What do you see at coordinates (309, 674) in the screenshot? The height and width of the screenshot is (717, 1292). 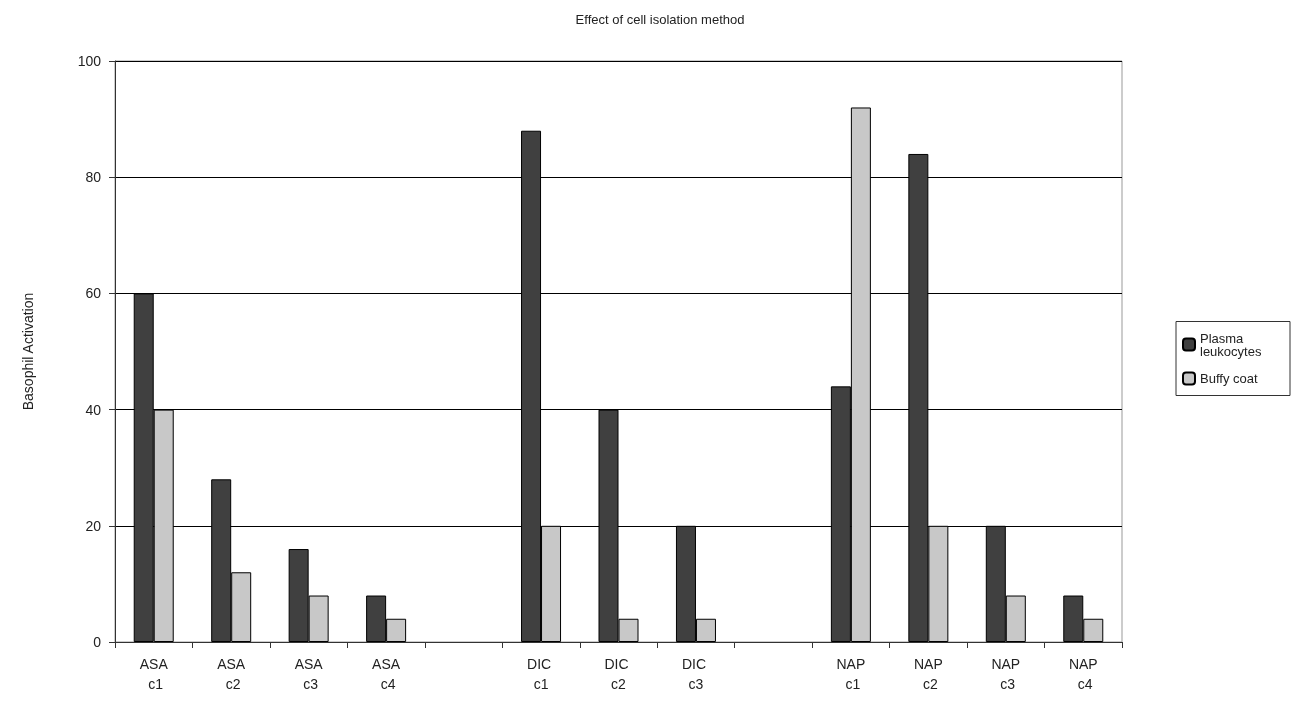 I see `x-tick-label: ASA c3` at bounding box center [309, 674].